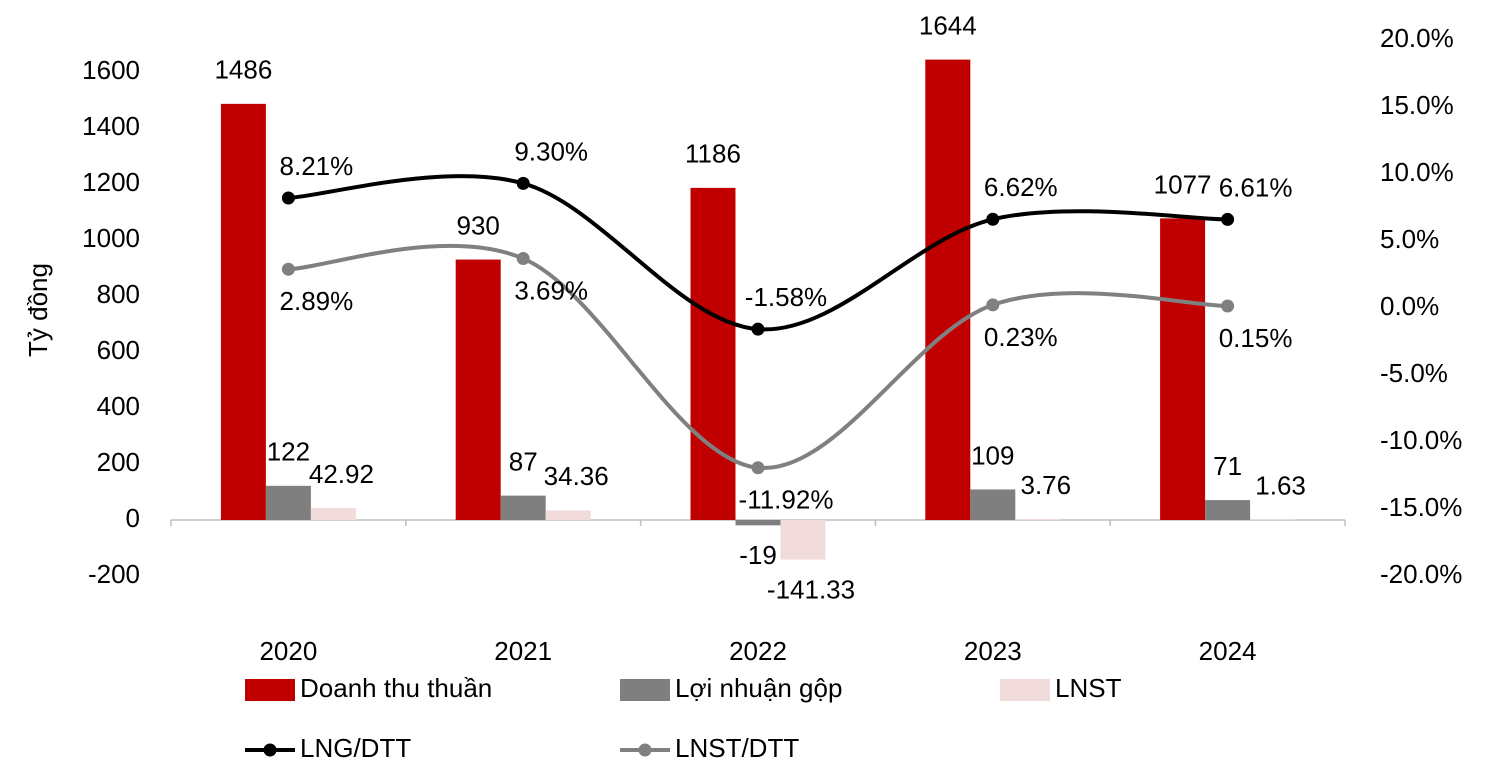  What do you see at coordinates (1228, 651) in the screenshot?
I see `x-tick-label: 2024` at bounding box center [1228, 651].